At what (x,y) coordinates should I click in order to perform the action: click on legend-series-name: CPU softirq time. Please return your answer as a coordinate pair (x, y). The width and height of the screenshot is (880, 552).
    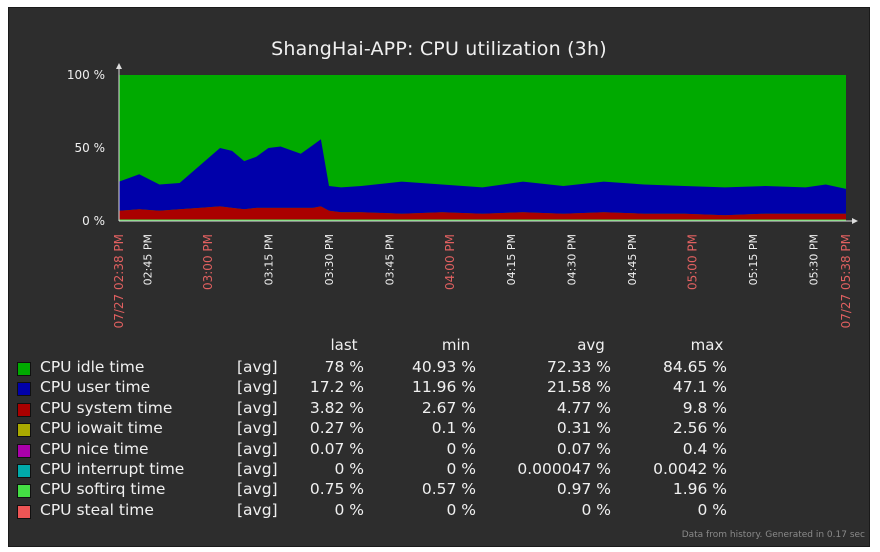
    Looking at the image, I should click on (103, 489).